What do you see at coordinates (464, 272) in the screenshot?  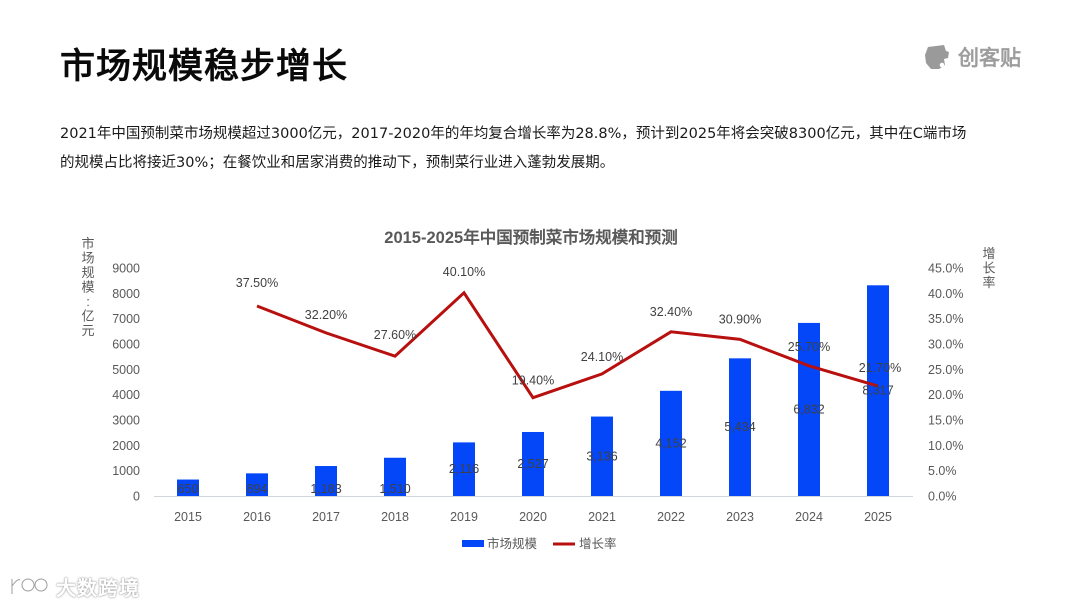 I see `line-value-label: 40.10%` at bounding box center [464, 272].